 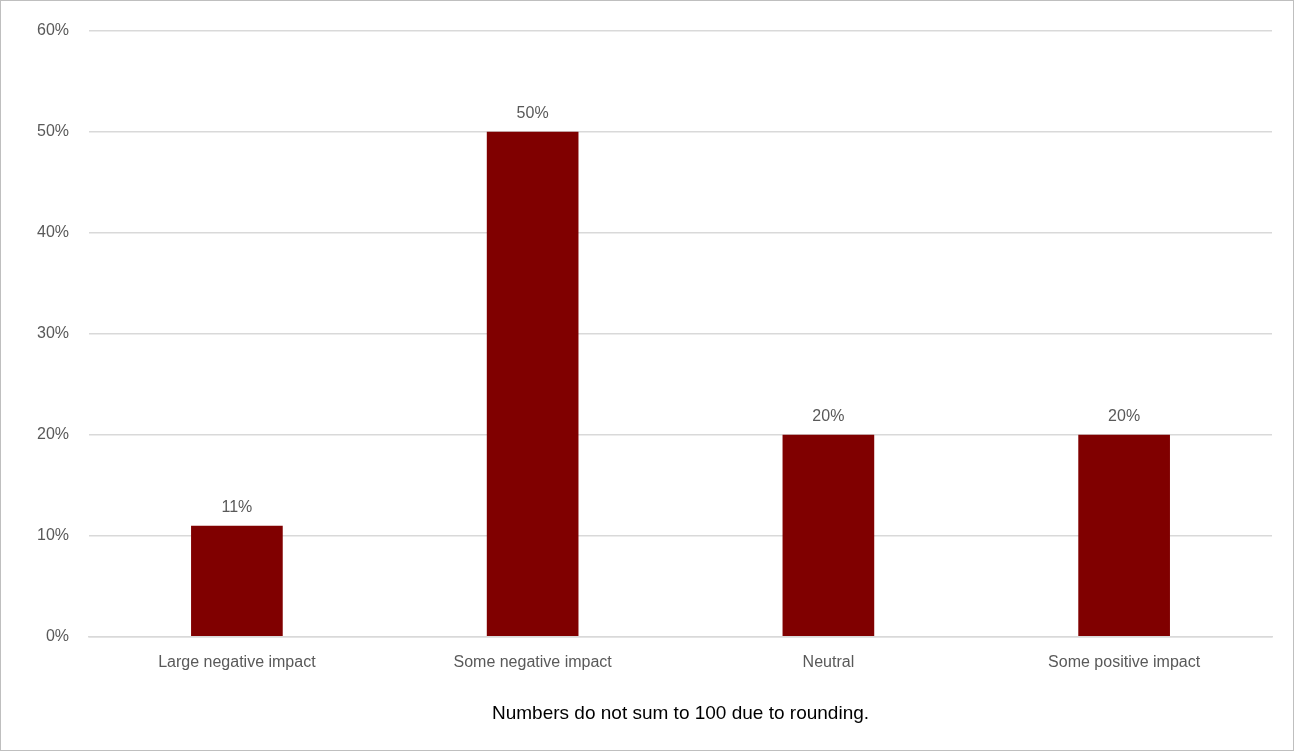 What do you see at coordinates (53, 232) in the screenshot?
I see `y-tick-label: 40%` at bounding box center [53, 232].